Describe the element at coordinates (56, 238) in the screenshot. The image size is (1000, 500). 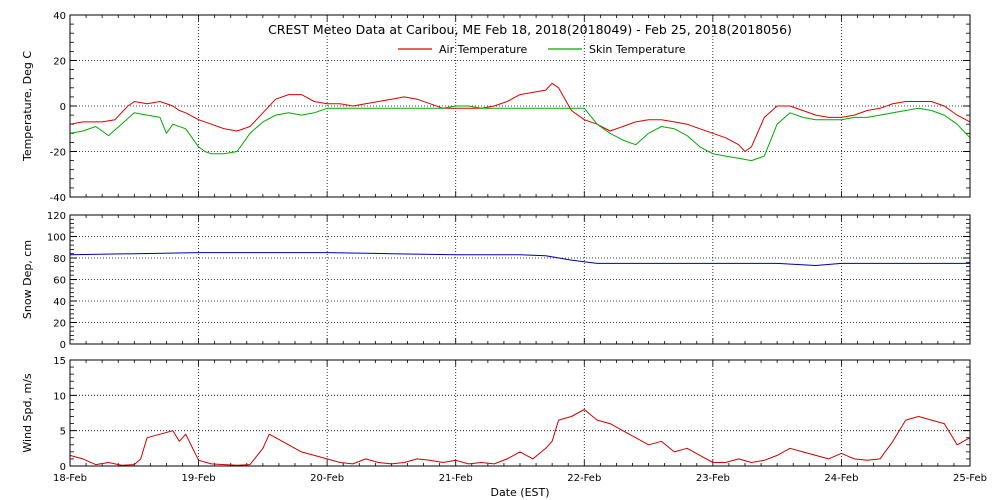
I see `y-tick-label: 100` at that location.